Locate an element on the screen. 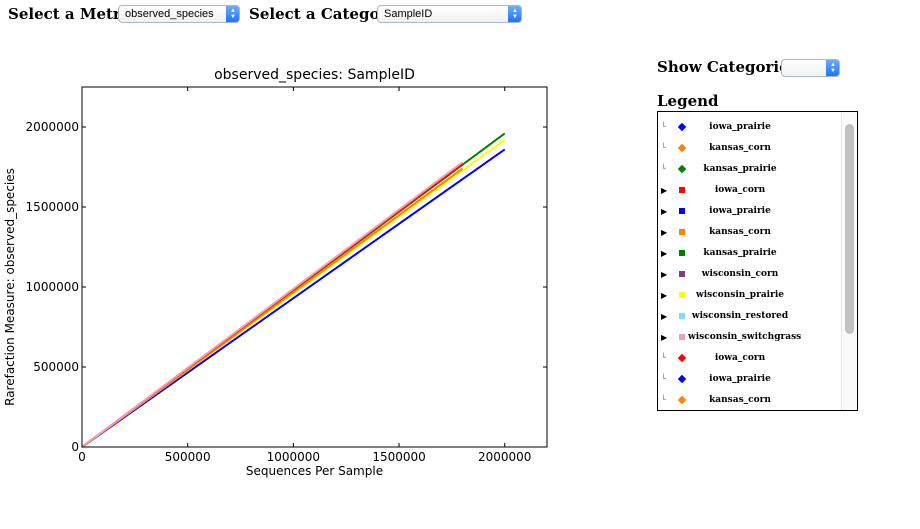 The height and width of the screenshot is (529, 920). chart-title: observed_species: SampleID is located at coordinates (314, 75).